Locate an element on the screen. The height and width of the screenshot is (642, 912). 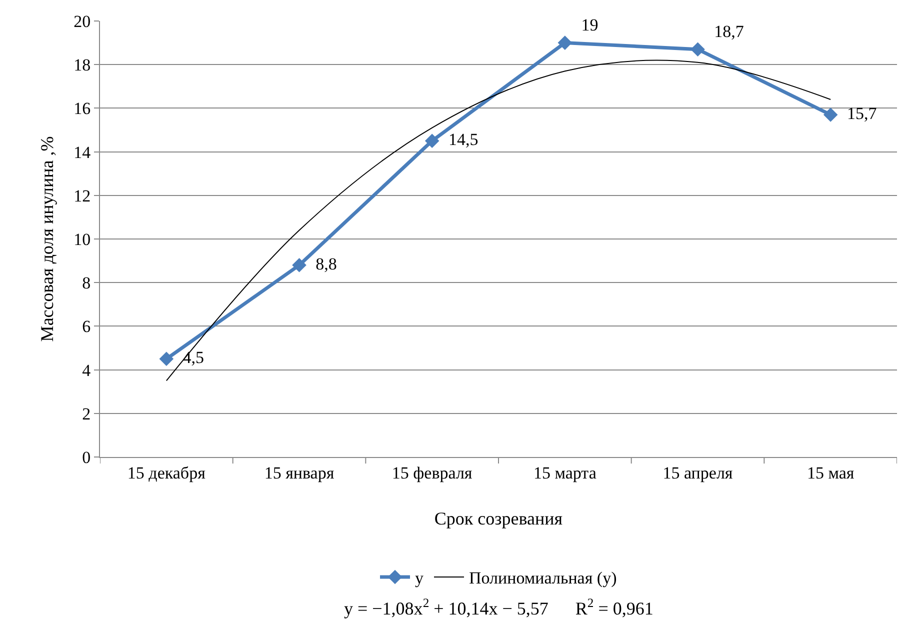
x-axis-title: Срок созревания is located at coordinates (498, 518).